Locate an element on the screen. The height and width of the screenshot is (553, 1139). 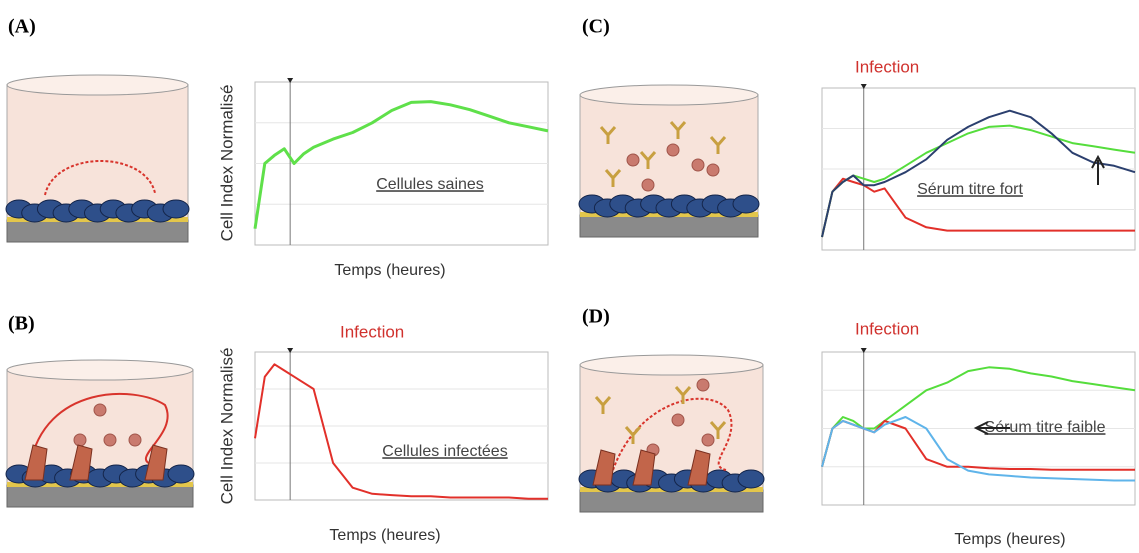
dish-body is located at coordinates (97, 152).